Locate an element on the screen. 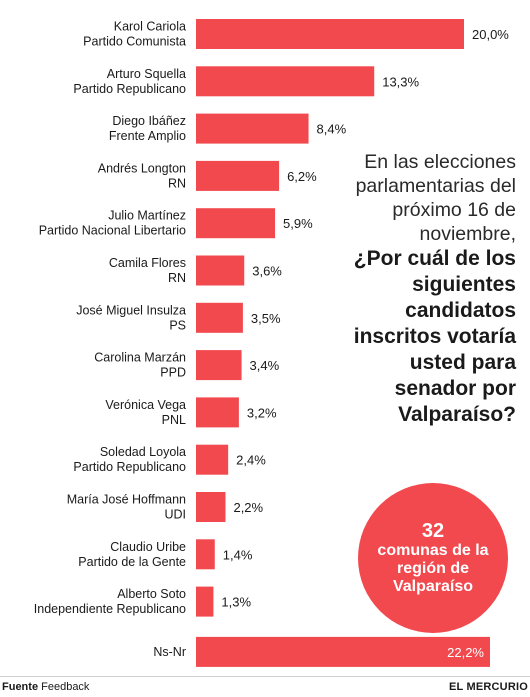 This screenshot has width=530, height=697. bar-value-label: 20,0% is located at coordinates (490, 34).